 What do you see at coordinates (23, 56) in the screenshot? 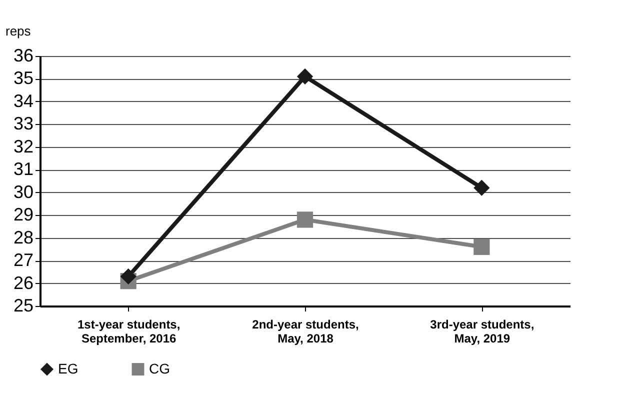
I see `y-tick-label: 36` at bounding box center [23, 56].